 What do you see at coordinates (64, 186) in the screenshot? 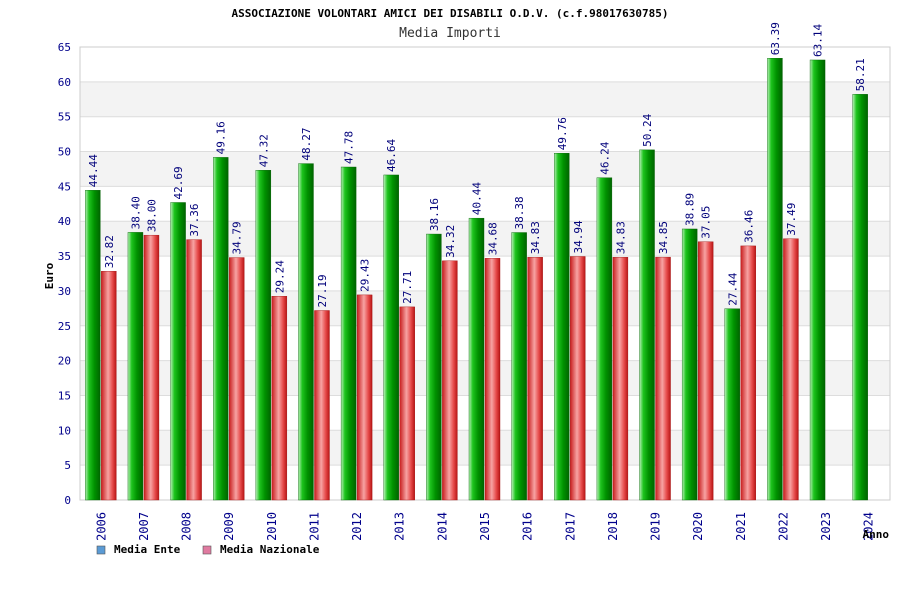
I see `y-tick-label: 45` at bounding box center [64, 186].